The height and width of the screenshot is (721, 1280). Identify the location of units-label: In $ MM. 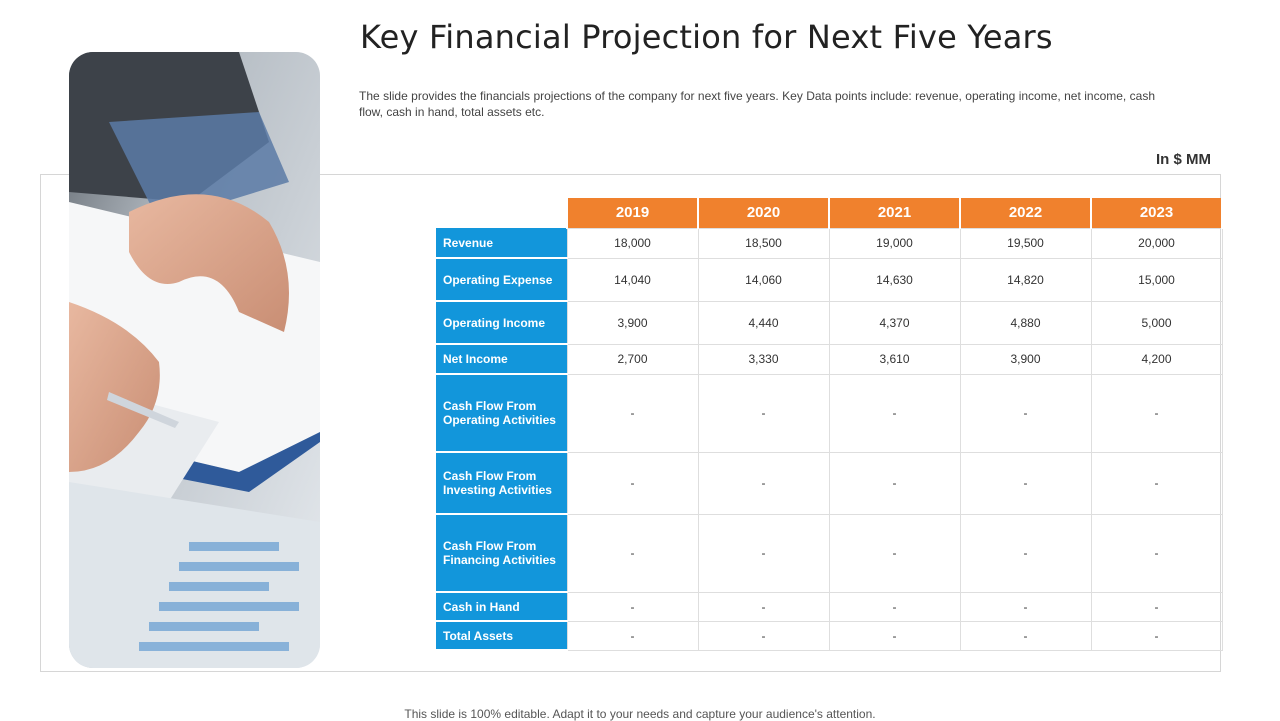
(1183, 159).